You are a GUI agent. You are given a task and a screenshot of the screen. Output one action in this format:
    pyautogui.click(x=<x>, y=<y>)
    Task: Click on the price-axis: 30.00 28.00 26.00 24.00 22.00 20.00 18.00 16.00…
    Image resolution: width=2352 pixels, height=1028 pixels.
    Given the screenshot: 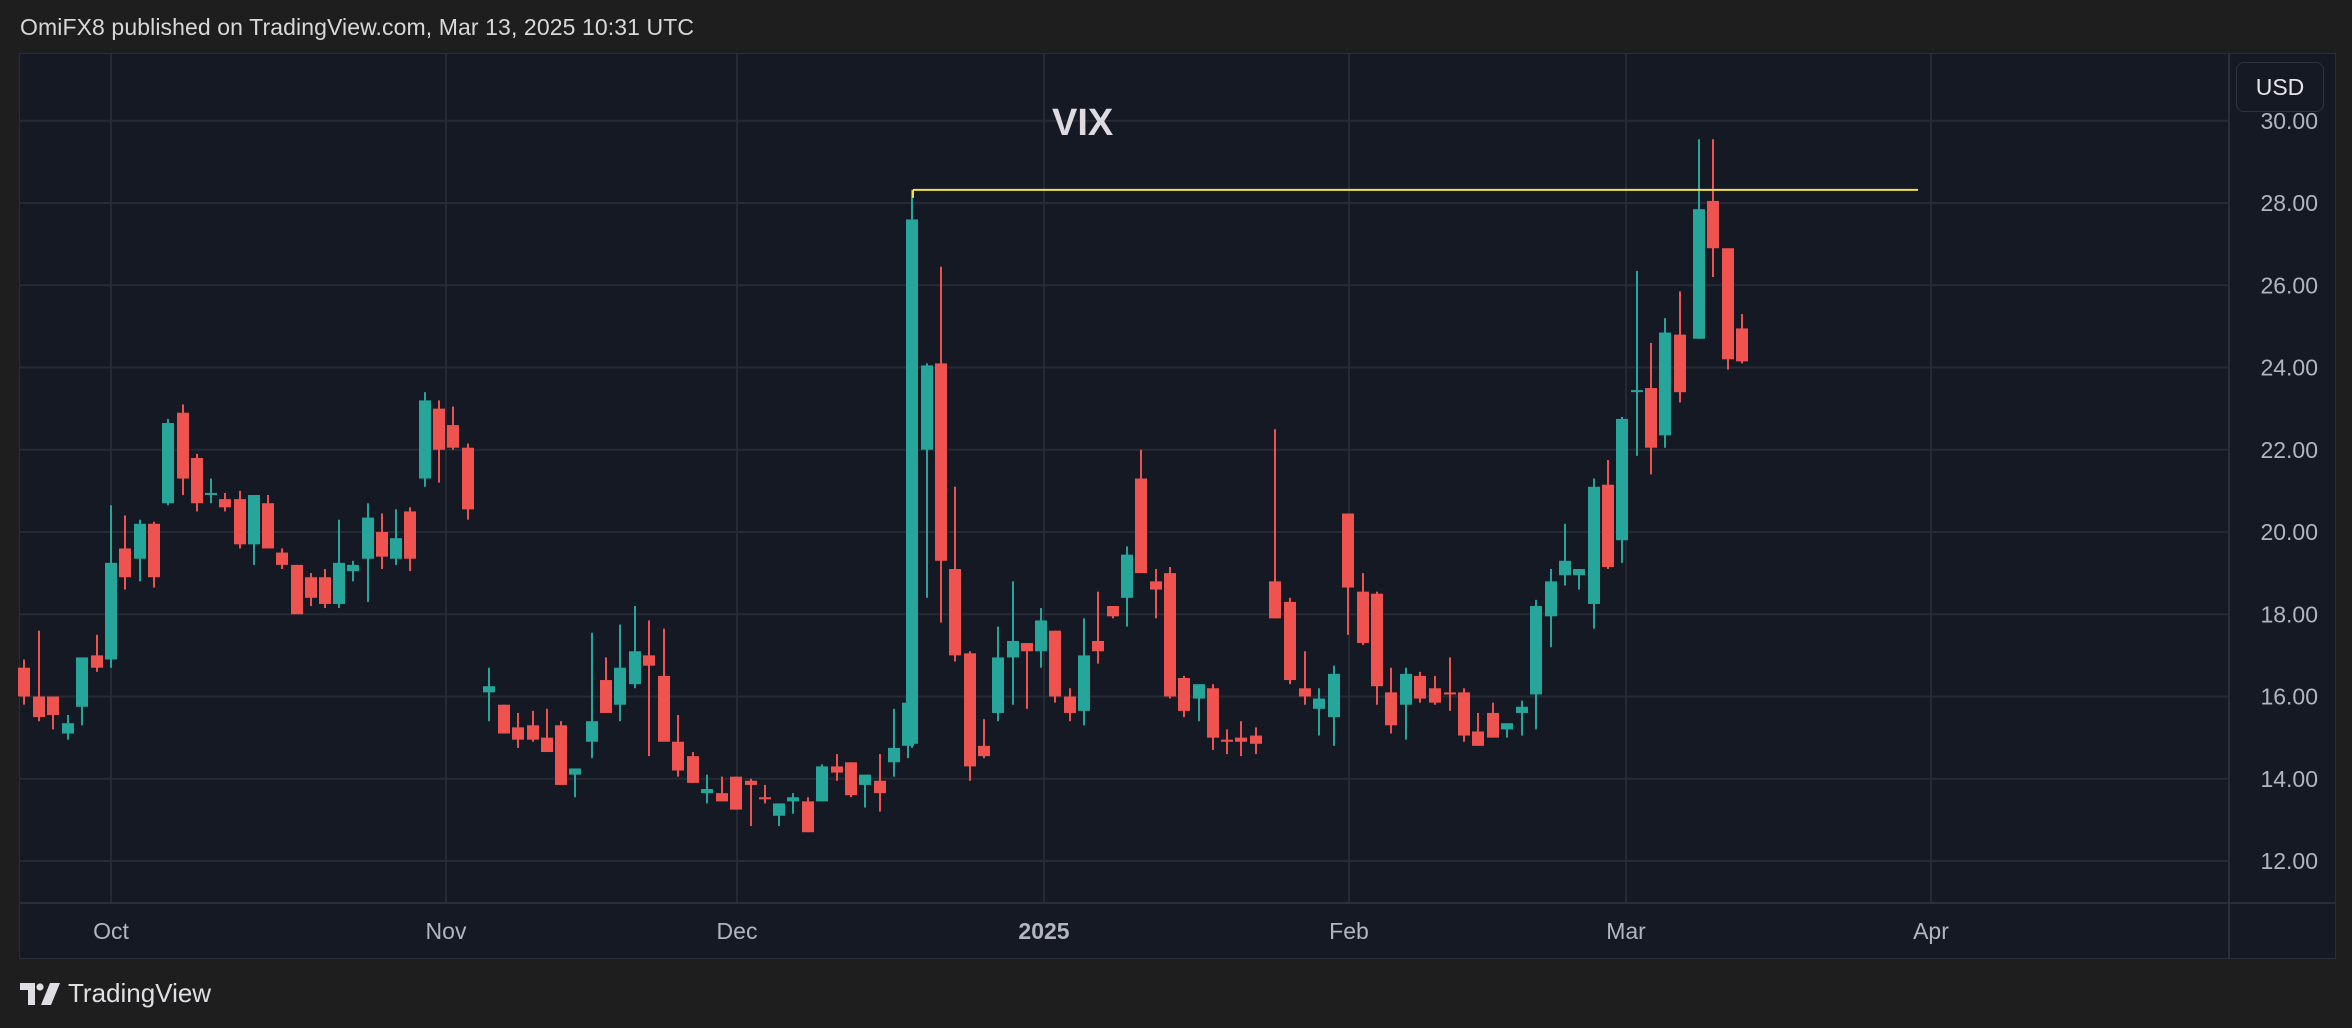 What is the action you would take?
    pyautogui.click(x=2289, y=491)
    